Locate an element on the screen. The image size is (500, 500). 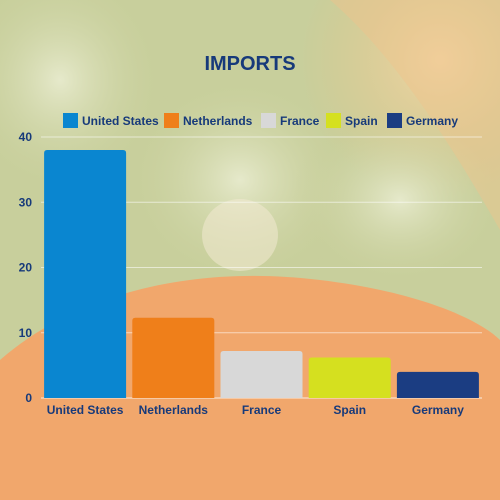
x-tick-label-united-states: United States is located at coordinates (85, 410).